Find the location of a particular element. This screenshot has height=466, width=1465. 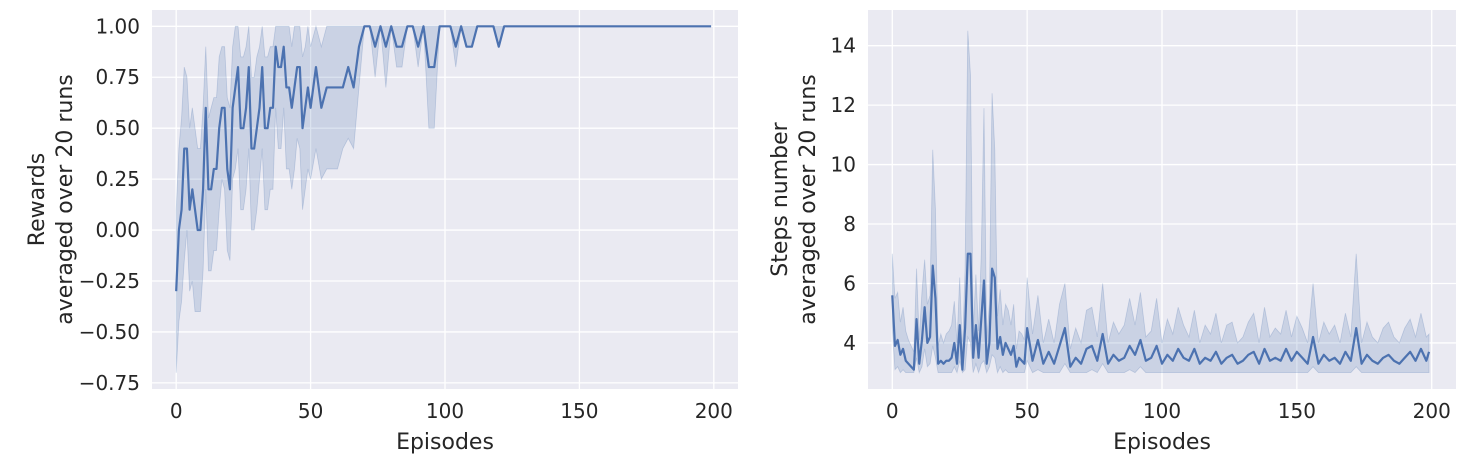

y-tick-label: 0.00 is located at coordinates (117, 230).